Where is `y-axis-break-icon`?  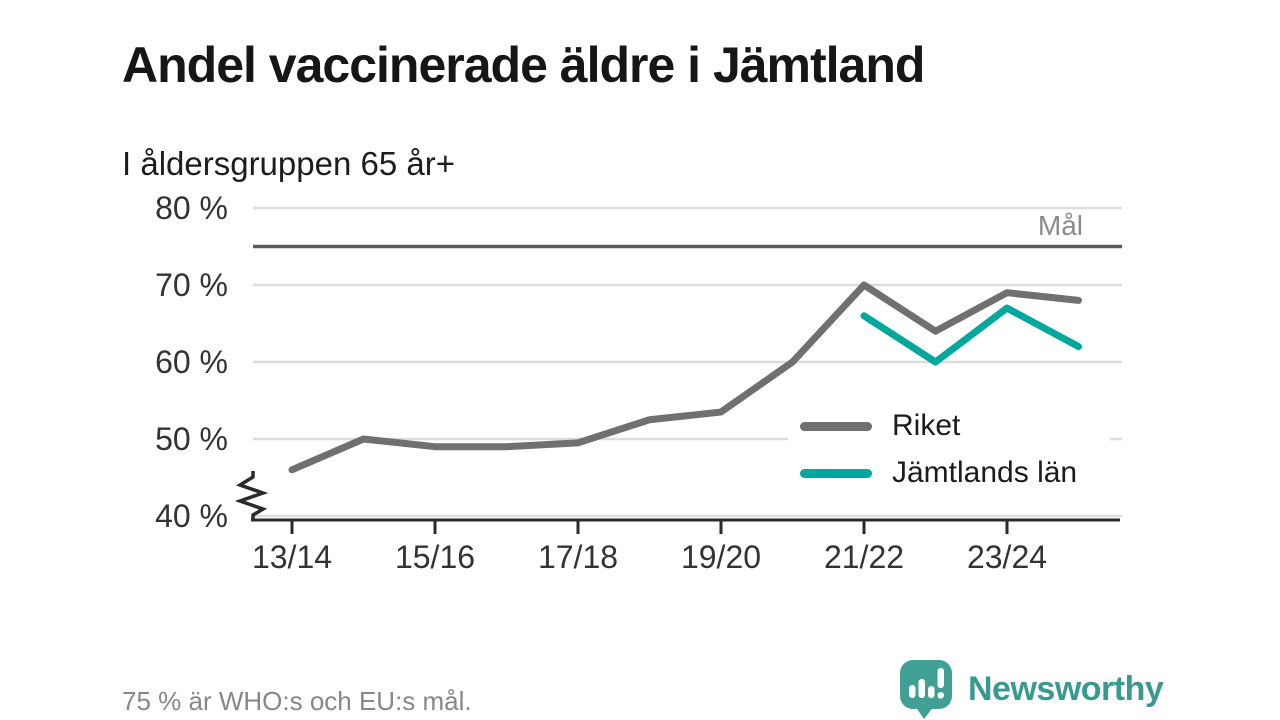
y-axis-break-icon is located at coordinates (251, 495).